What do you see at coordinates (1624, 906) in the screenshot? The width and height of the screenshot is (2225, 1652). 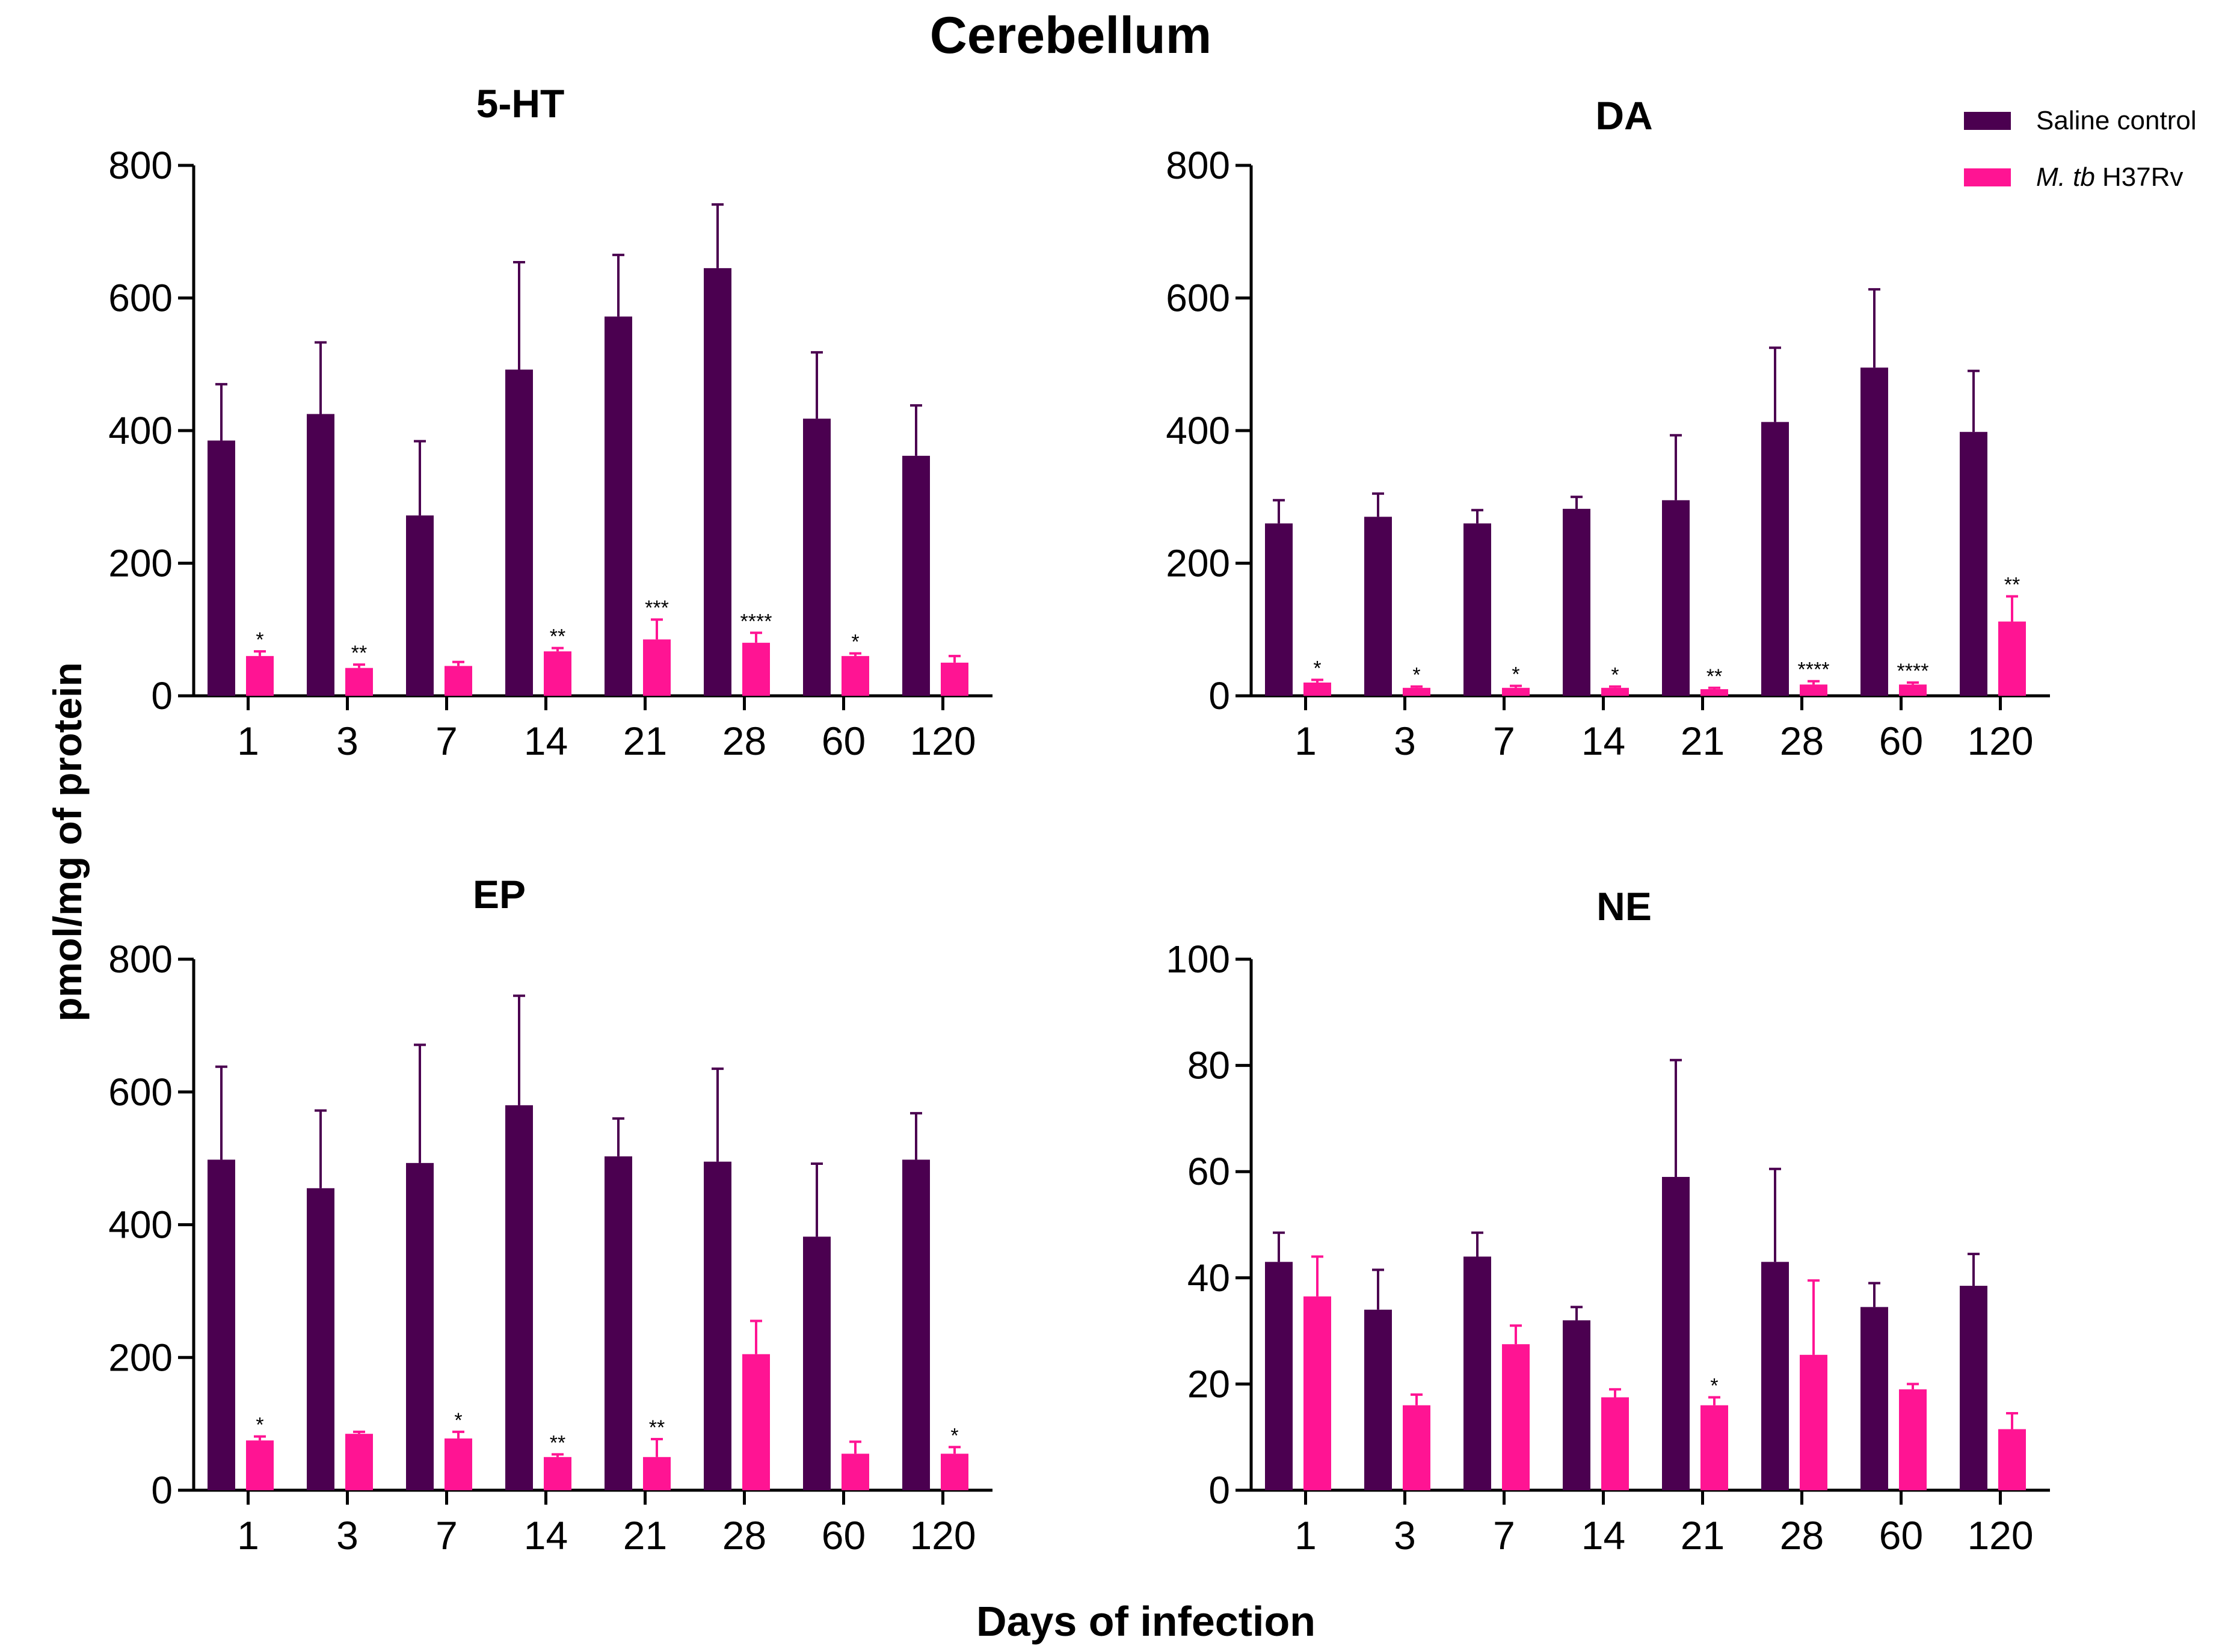 I see `panel-title-ne: NE` at bounding box center [1624, 906].